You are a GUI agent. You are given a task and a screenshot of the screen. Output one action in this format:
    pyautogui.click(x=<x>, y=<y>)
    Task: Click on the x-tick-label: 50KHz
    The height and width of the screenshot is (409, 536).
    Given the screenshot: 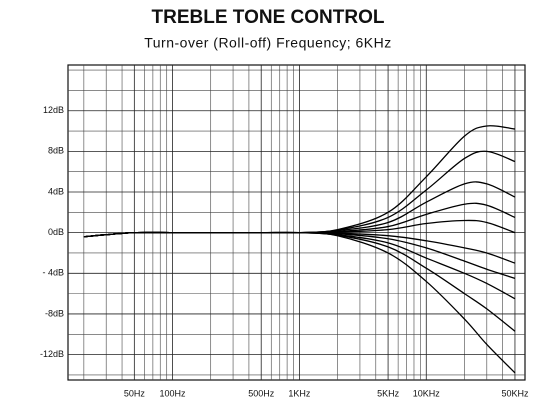 What is the action you would take?
    pyautogui.click(x=515, y=393)
    